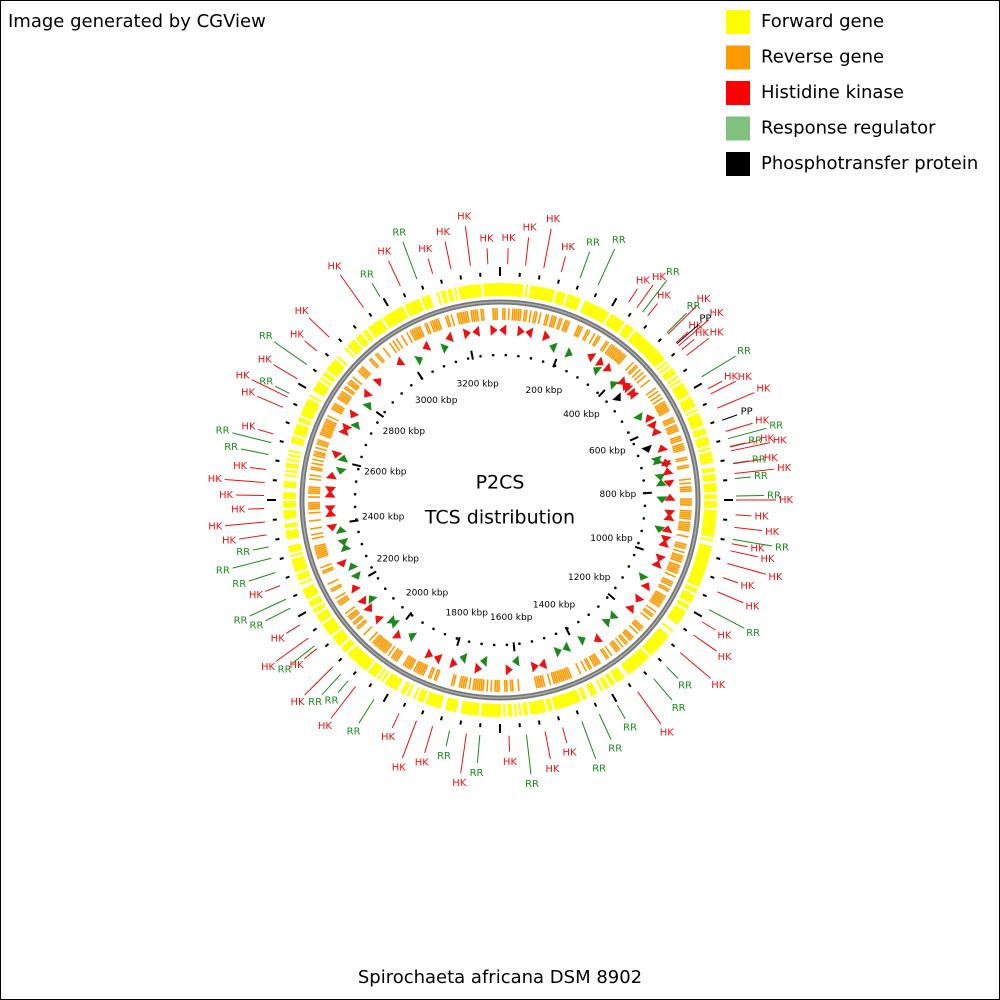 The height and width of the screenshot is (1000, 1000). What do you see at coordinates (738, 57) in the screenshot?
I see `legend-swatch` at bounding box center [738, 57].